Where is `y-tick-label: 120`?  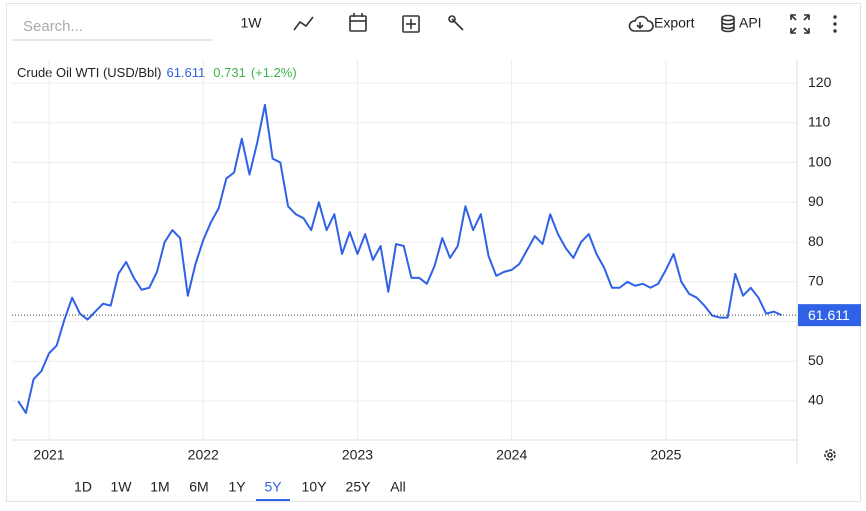 y-tick-label: 120 is located at coordinates (820, 82).